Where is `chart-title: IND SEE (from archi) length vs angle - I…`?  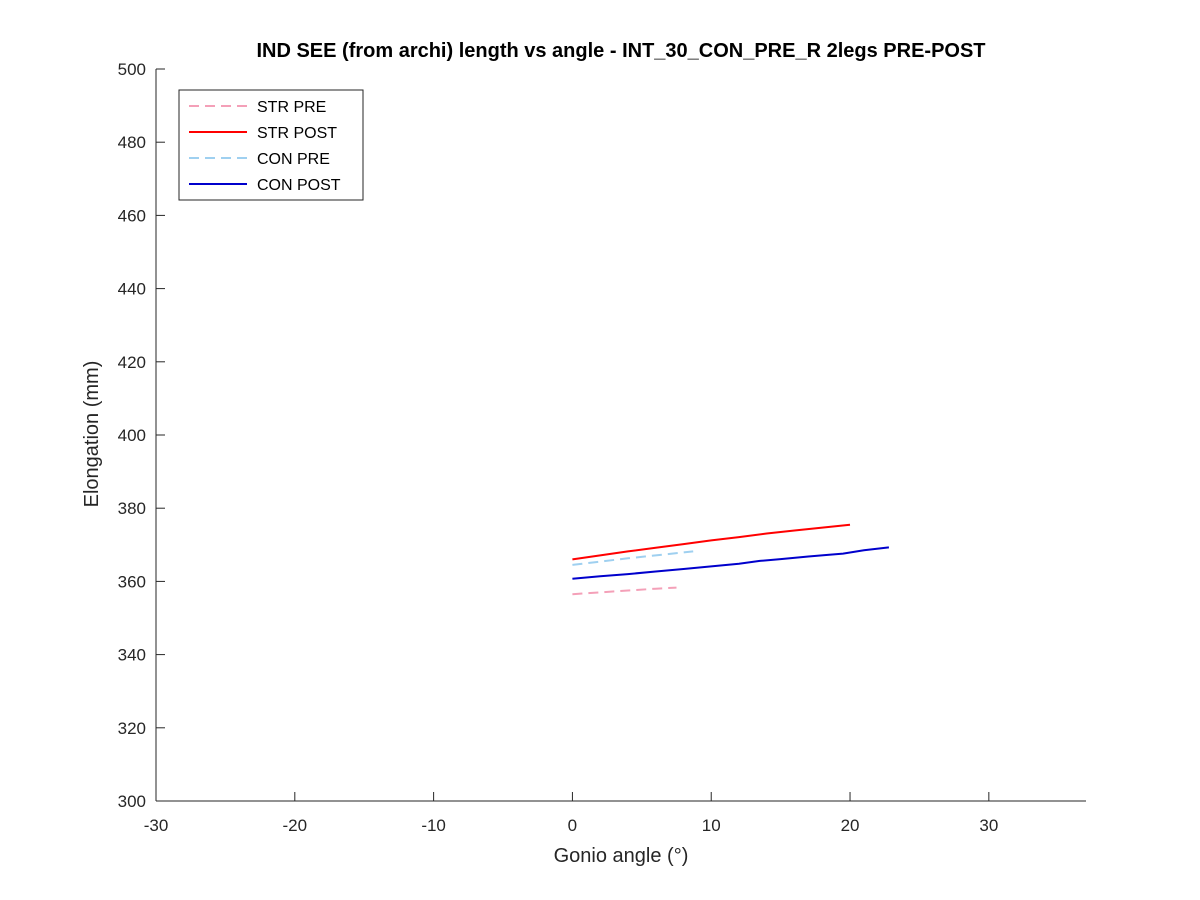
chart-title: IND SEE (from archi) length vs angle - I… is located at coordinates (620, 51).